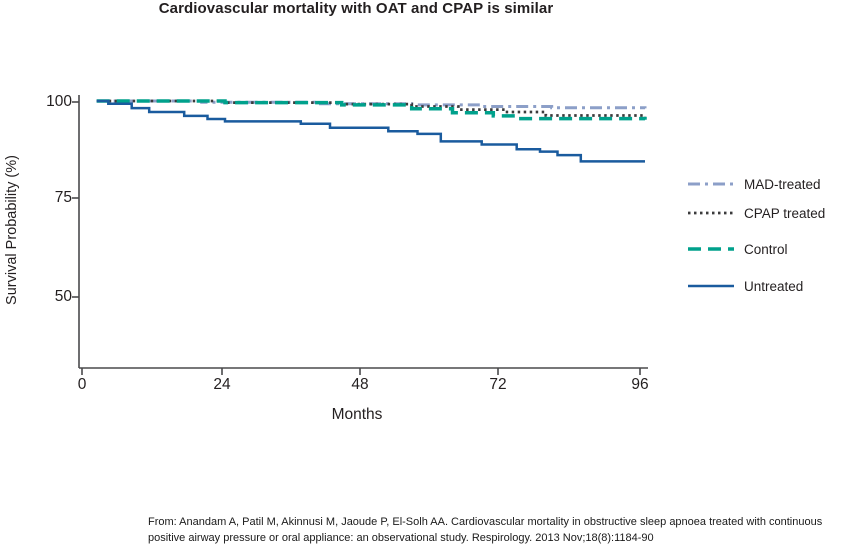 The width and height of the screenshot is (868, 549). I want to click on legend-item-mad-treated: MAD-treated, so click(754, 184).